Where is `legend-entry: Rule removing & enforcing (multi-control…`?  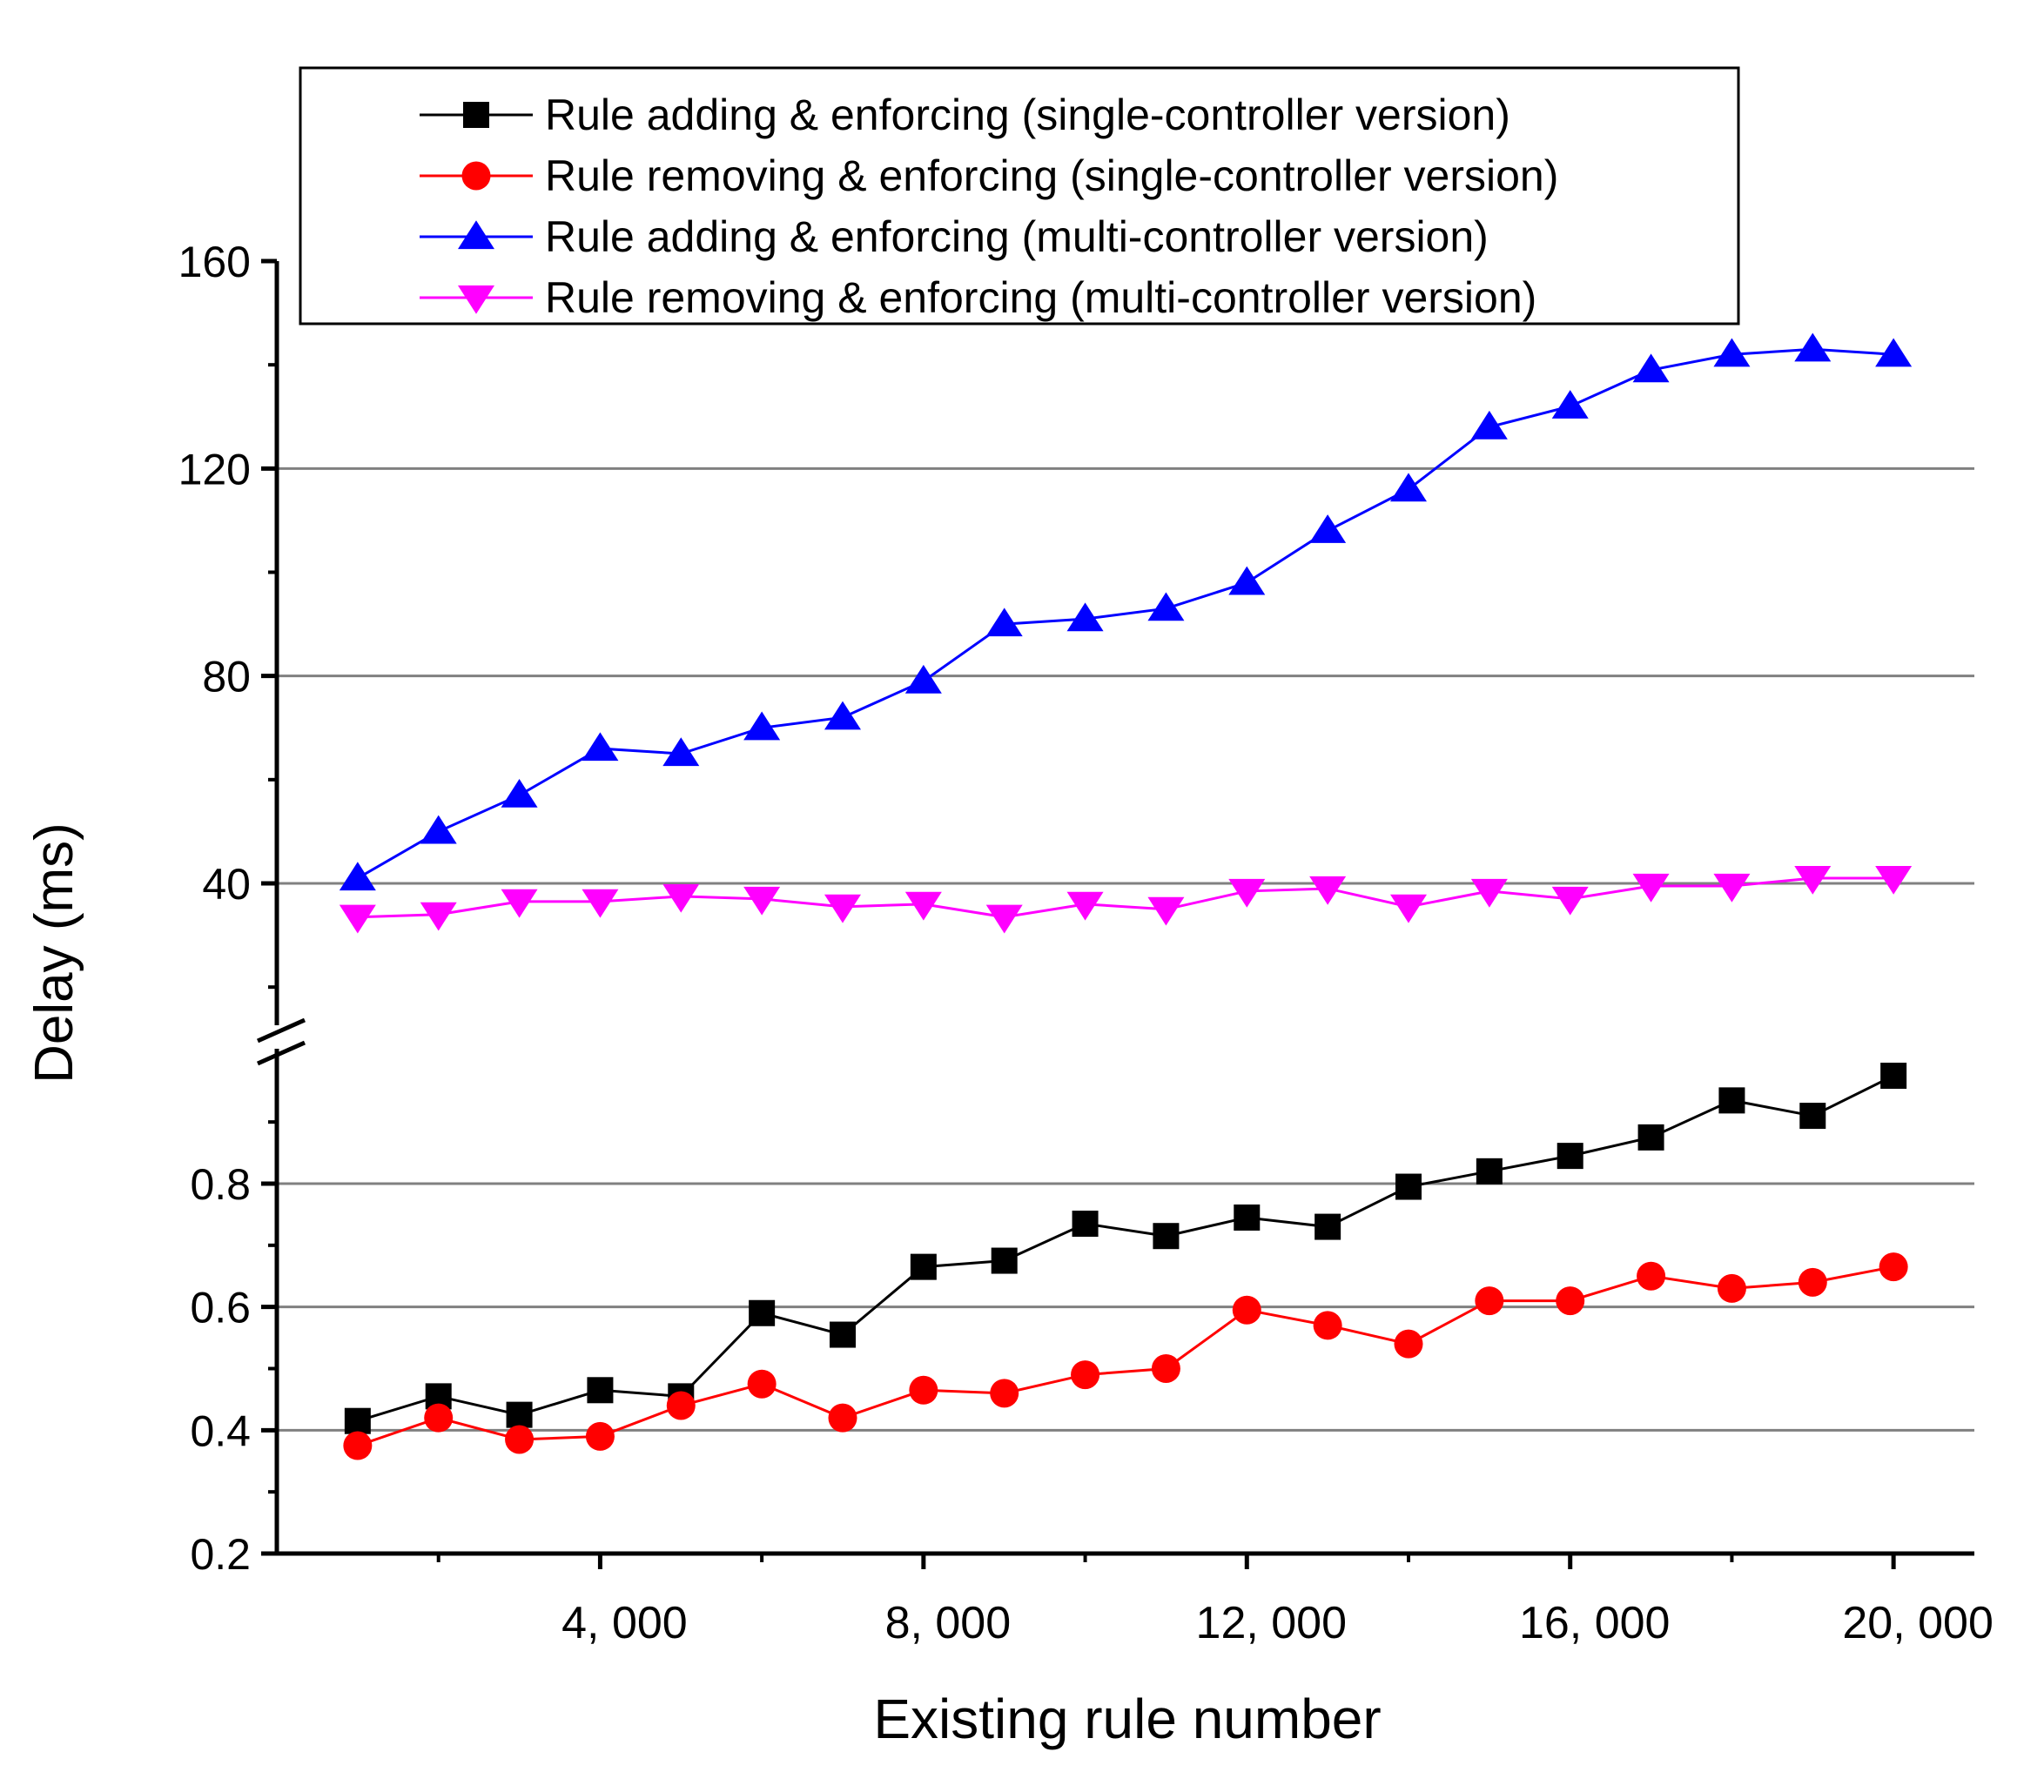
legend-entry: Rule removing & enforcing (multi-control… is located at coordinates (978, 297).